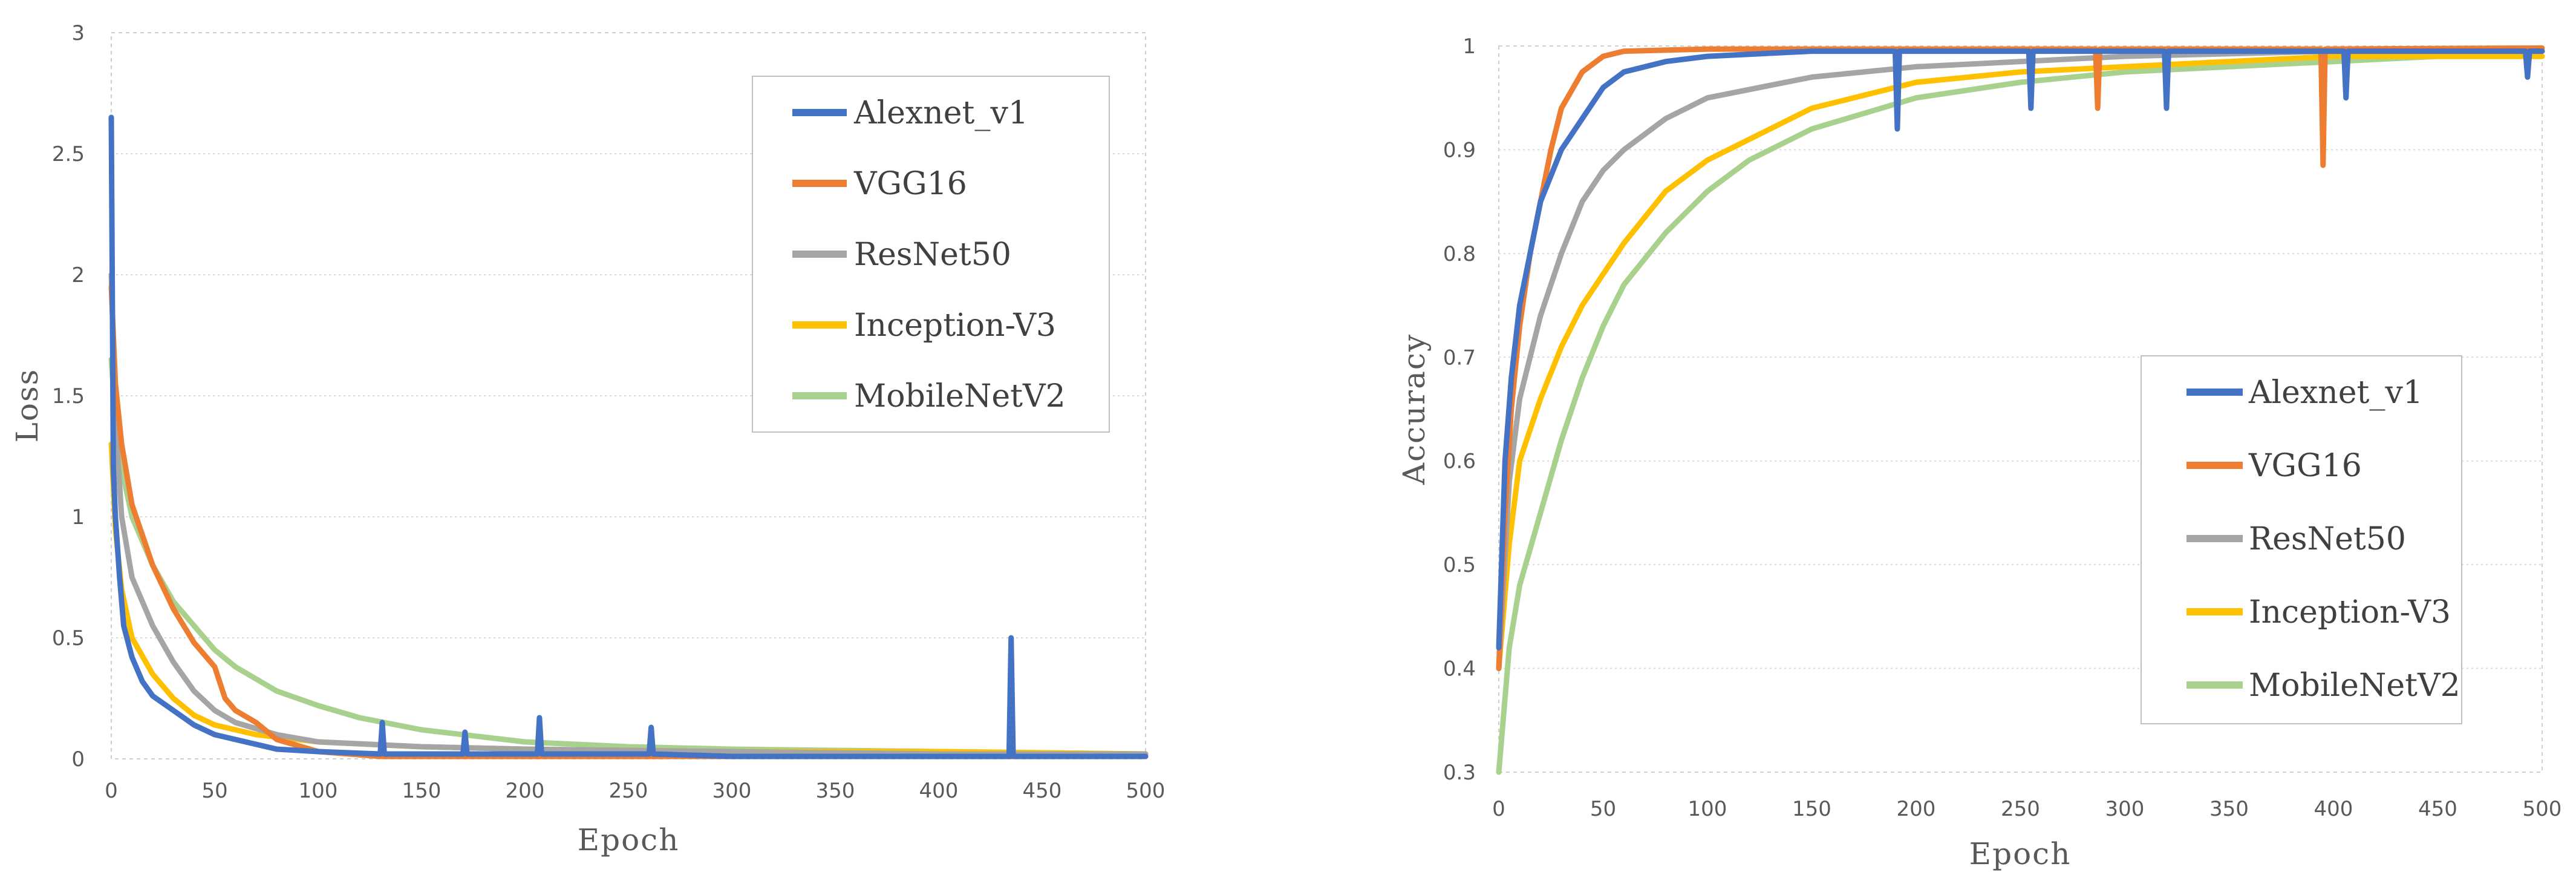 The height and width of the screenshot is (872, 2576). What do you see at coordinates (68, 639) in the screenshot?
I see `loss-y-tick-label: 0.5` at bounding box center [68, 639].